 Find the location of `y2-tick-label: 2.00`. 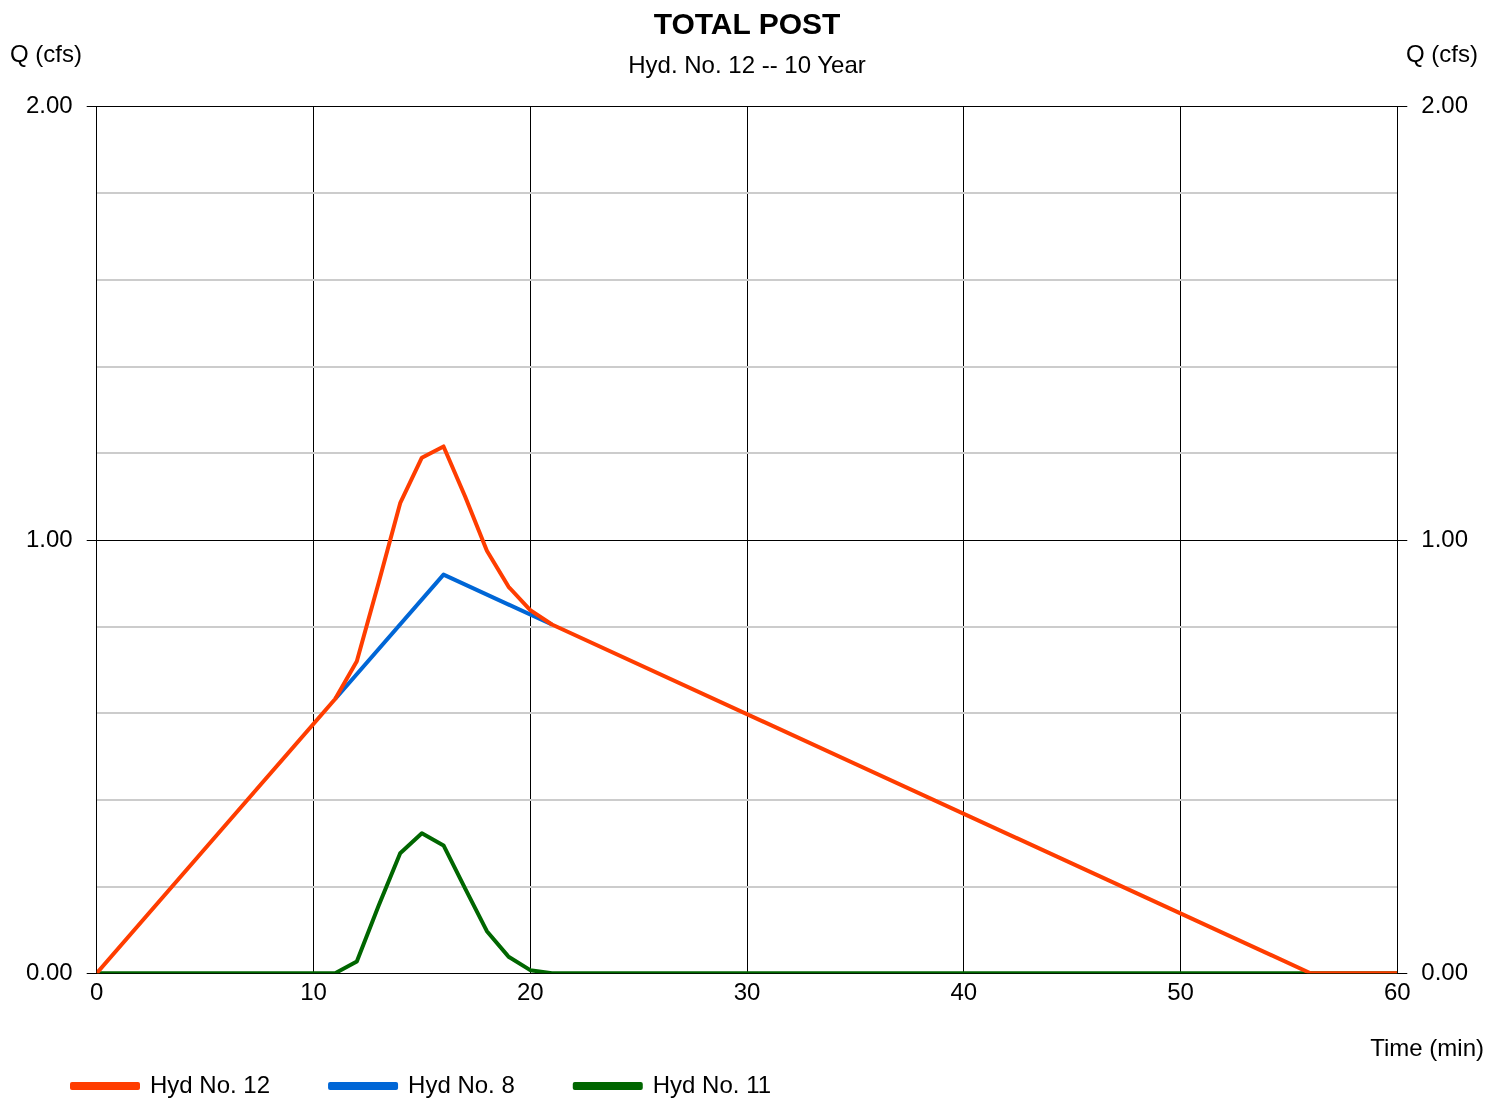

y2-tick-label: 2.00 is located at coordinates (1445, 105).